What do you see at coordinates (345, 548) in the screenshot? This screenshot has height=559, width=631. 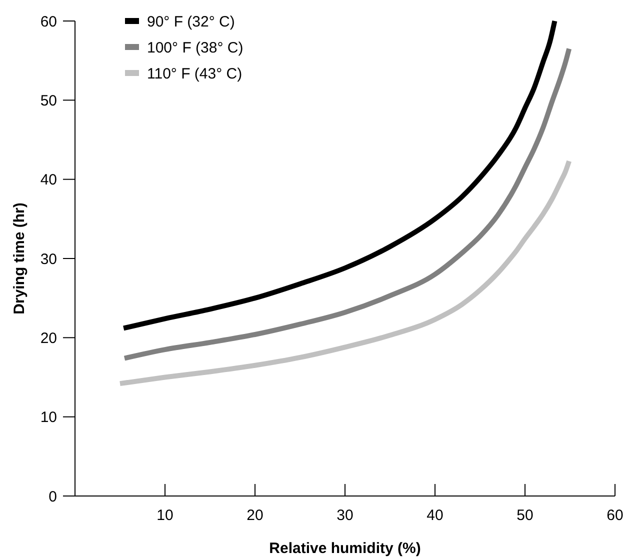 I see `x-axis-title: Relative humidity (%)` at bounding box center [345, 548].